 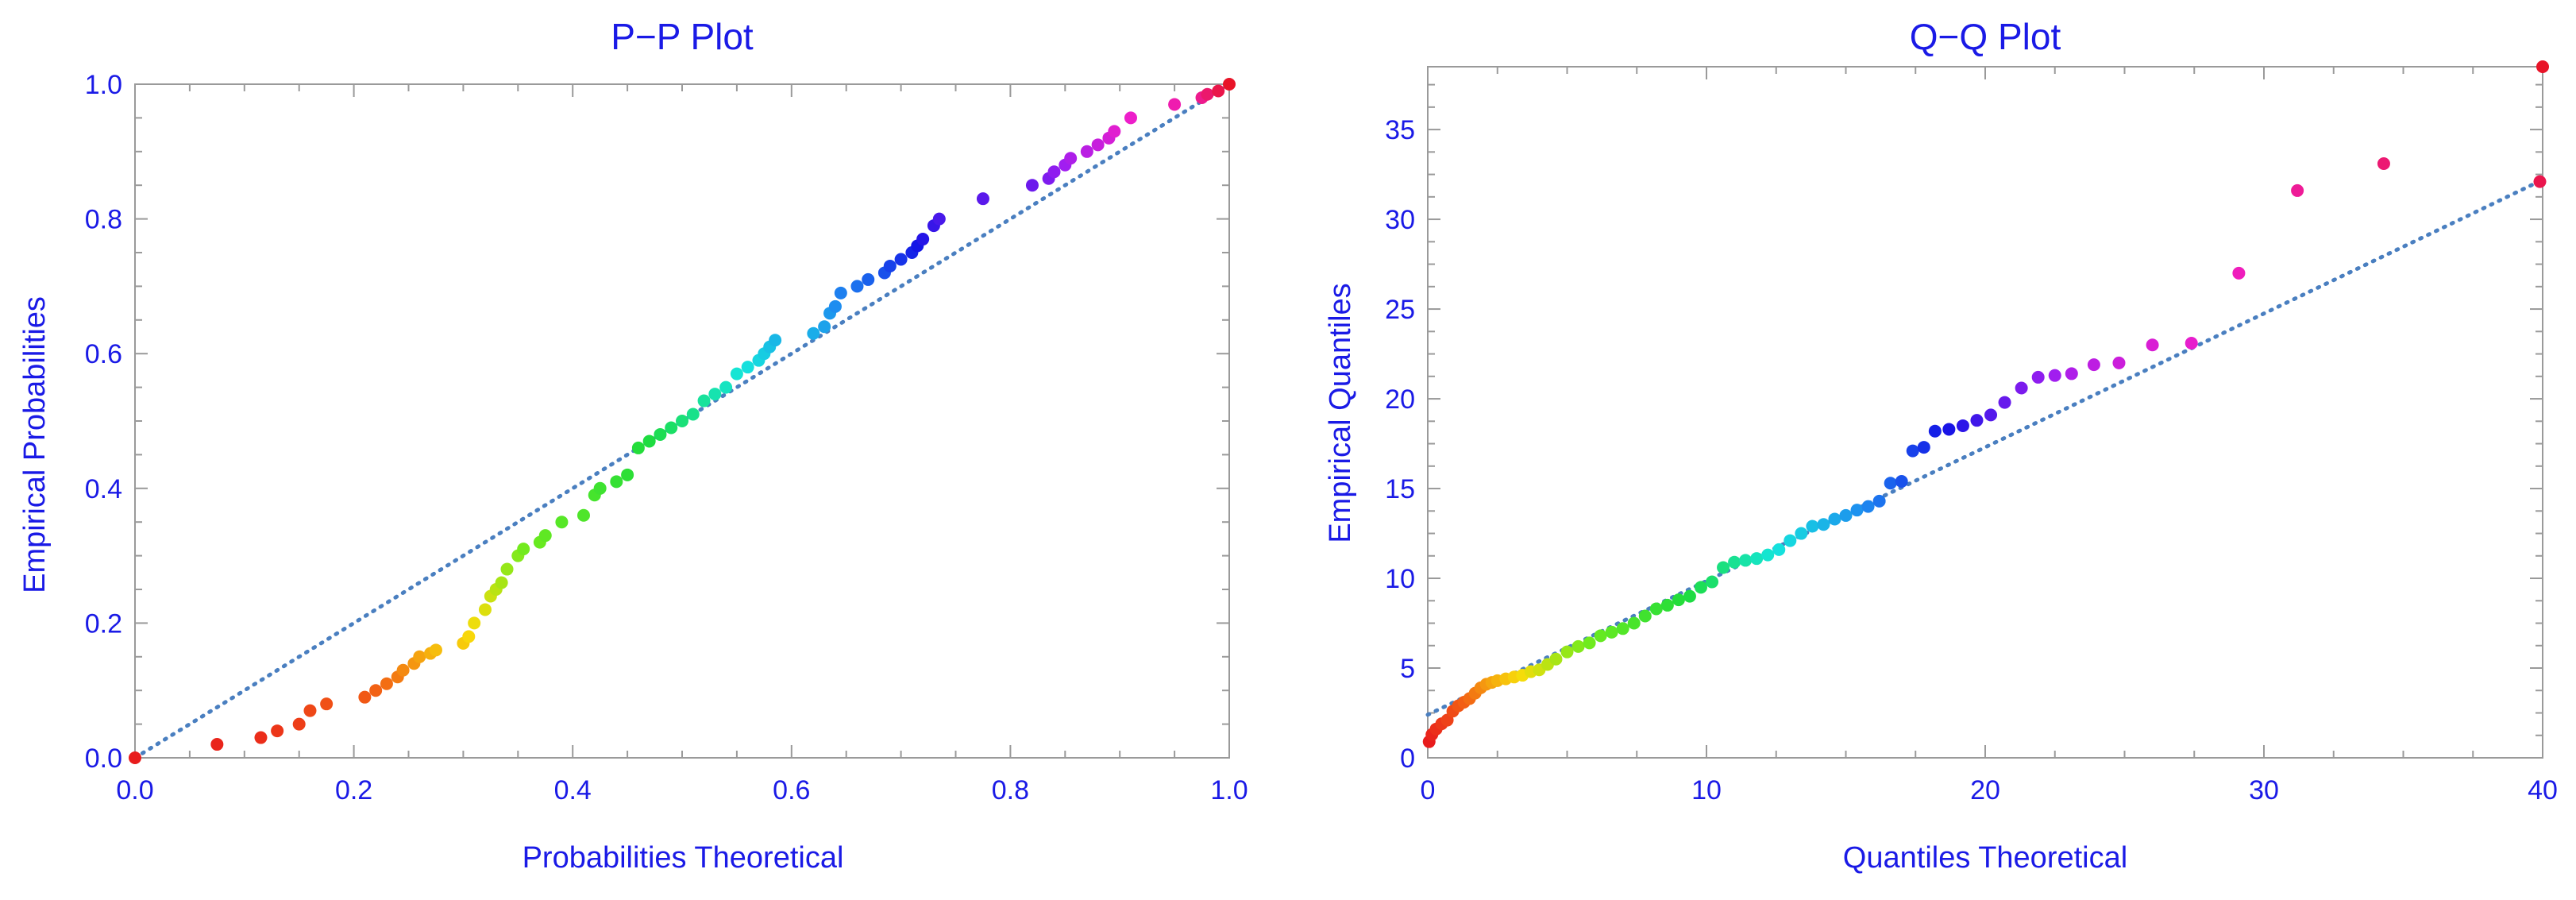 What do you see at coordinates (1400, 220) in the screenshot?
I see `qq-y-tick-label: 30` at bounding box center [1400, 220].